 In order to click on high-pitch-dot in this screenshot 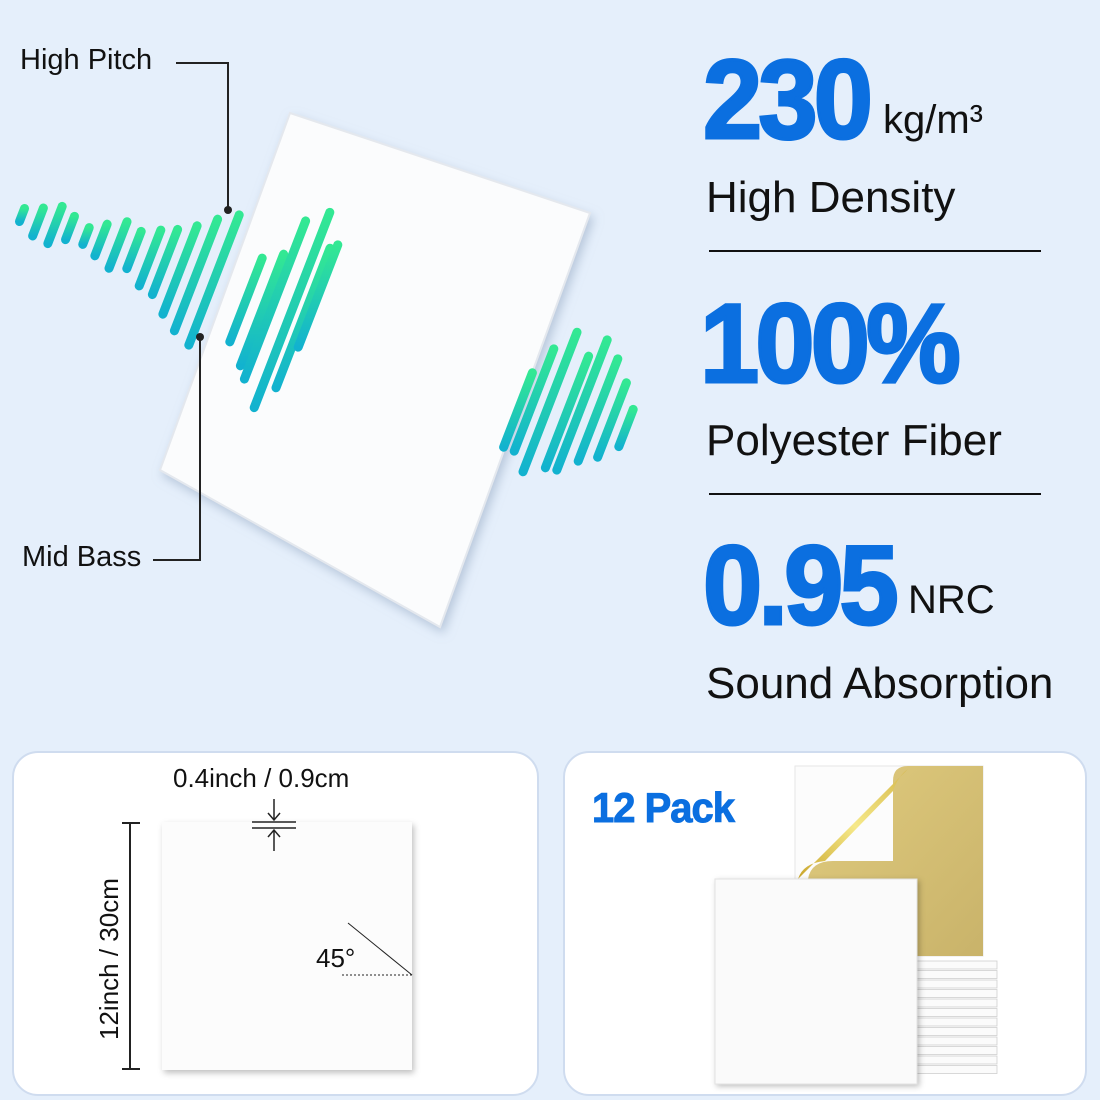, I will do `click(228, 210)`.